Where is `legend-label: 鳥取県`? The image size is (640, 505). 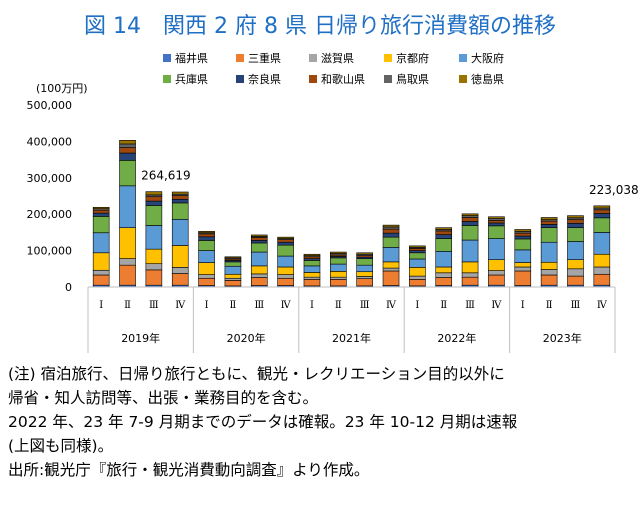
legend-label: 鳥取県 is located at coordinates (412, 79).